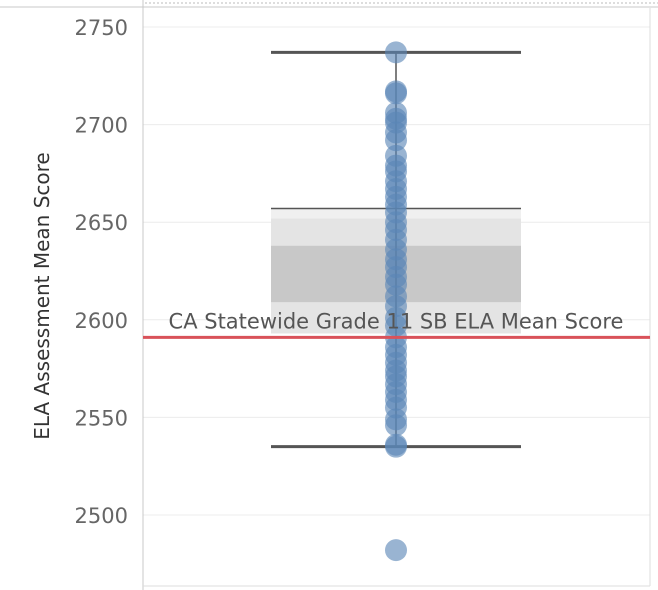  What do you see at coordinates (101, 272) in the screenshot?
I see `y-axis-ticks: 2500 2550 2600 2650 2700 2750` at bounding box center [101, 272].